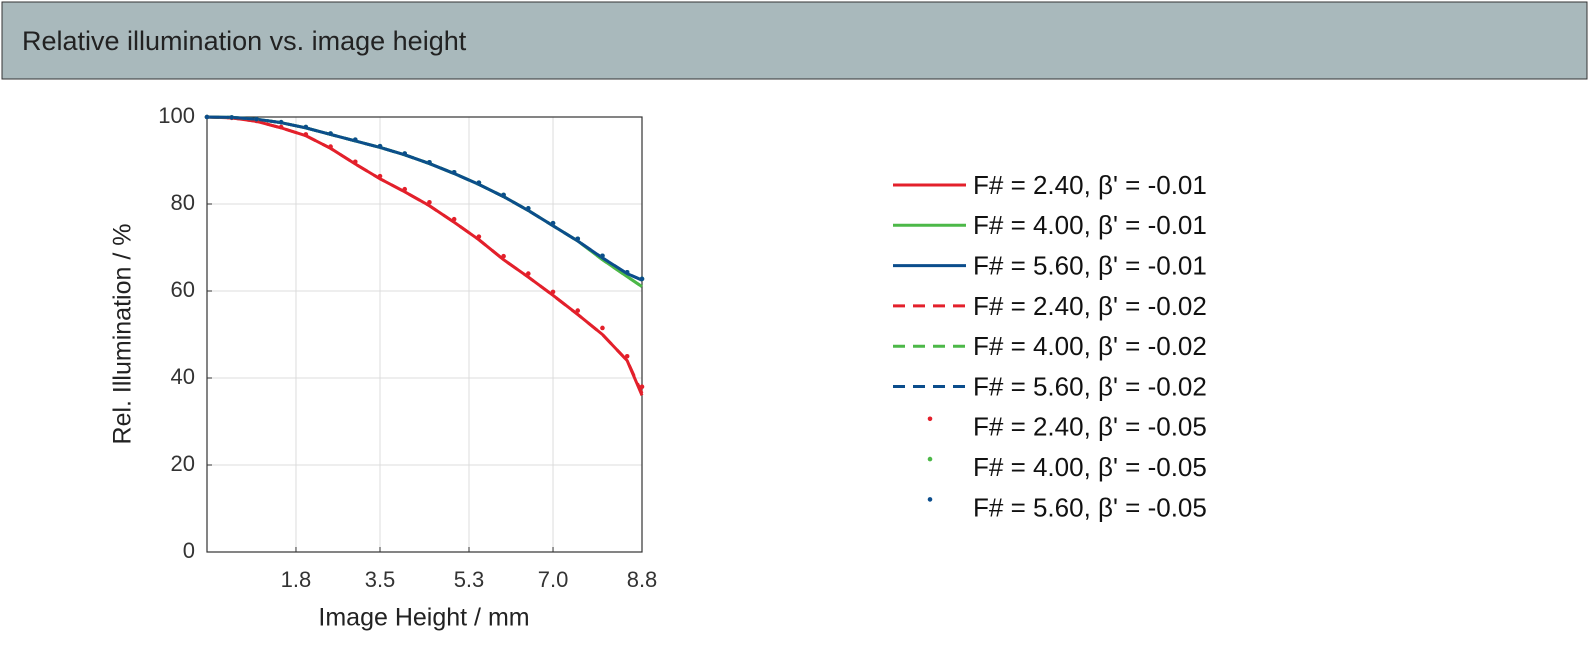 The image size is (1589, 649). I want to click on x-tick-label: 8.8, so click(642, 579).